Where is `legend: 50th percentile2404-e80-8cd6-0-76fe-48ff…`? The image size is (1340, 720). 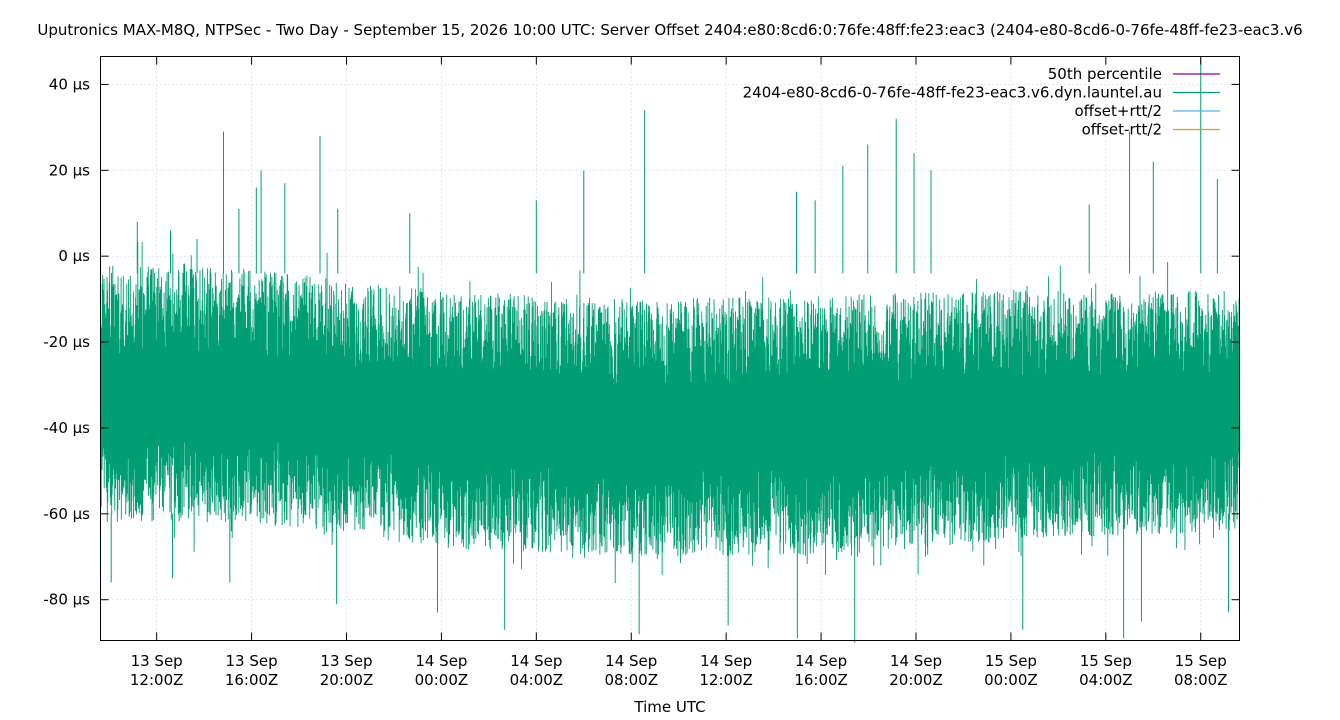 legend: 50th percentile2404-e80-8cd6-0-76fe-48ff… is located at coordinates (981, 102).